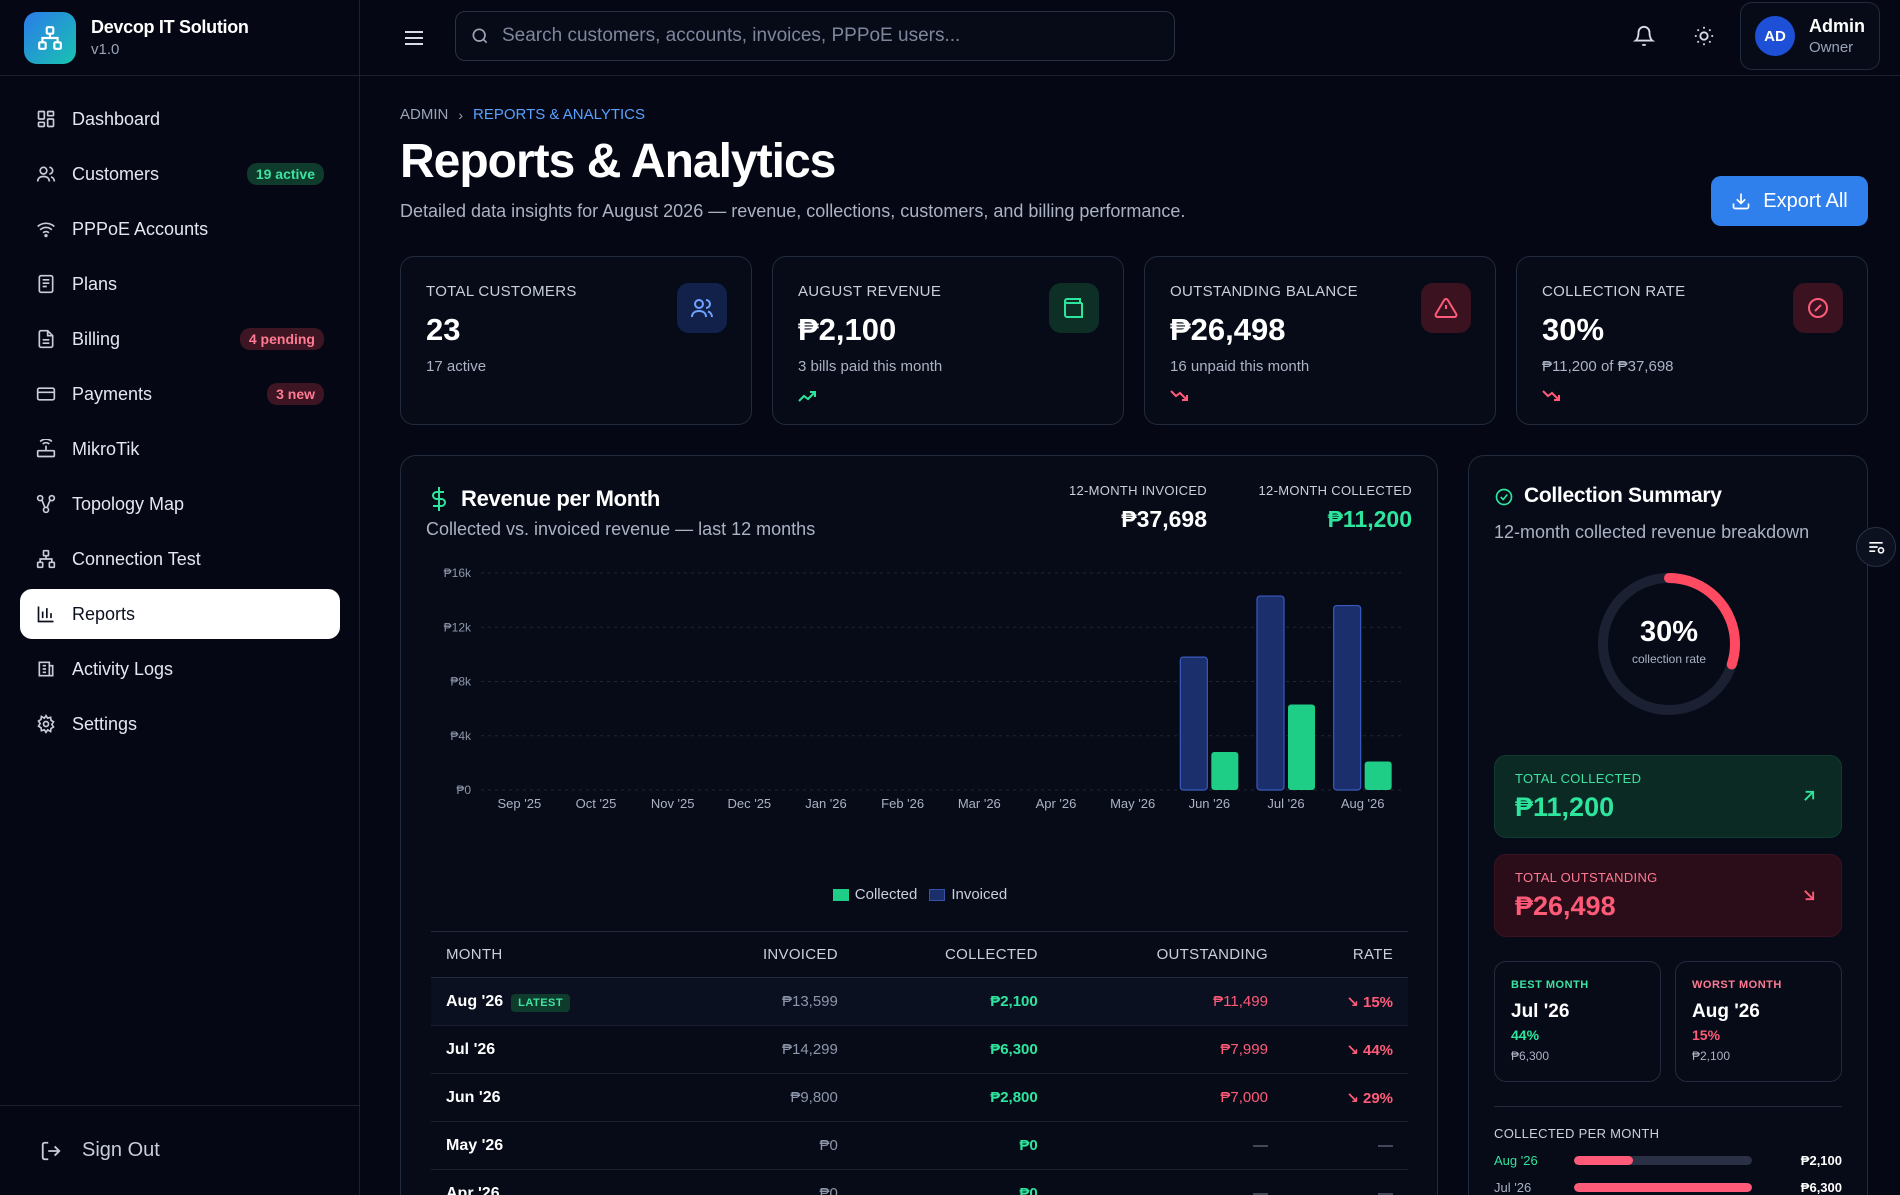 This screenshot has width=1900, height=1195. What do you see at coordinates (556, 1097) in the screenshot?
I see `cell-month: Jun '26` at bounding box center [556, 1097].